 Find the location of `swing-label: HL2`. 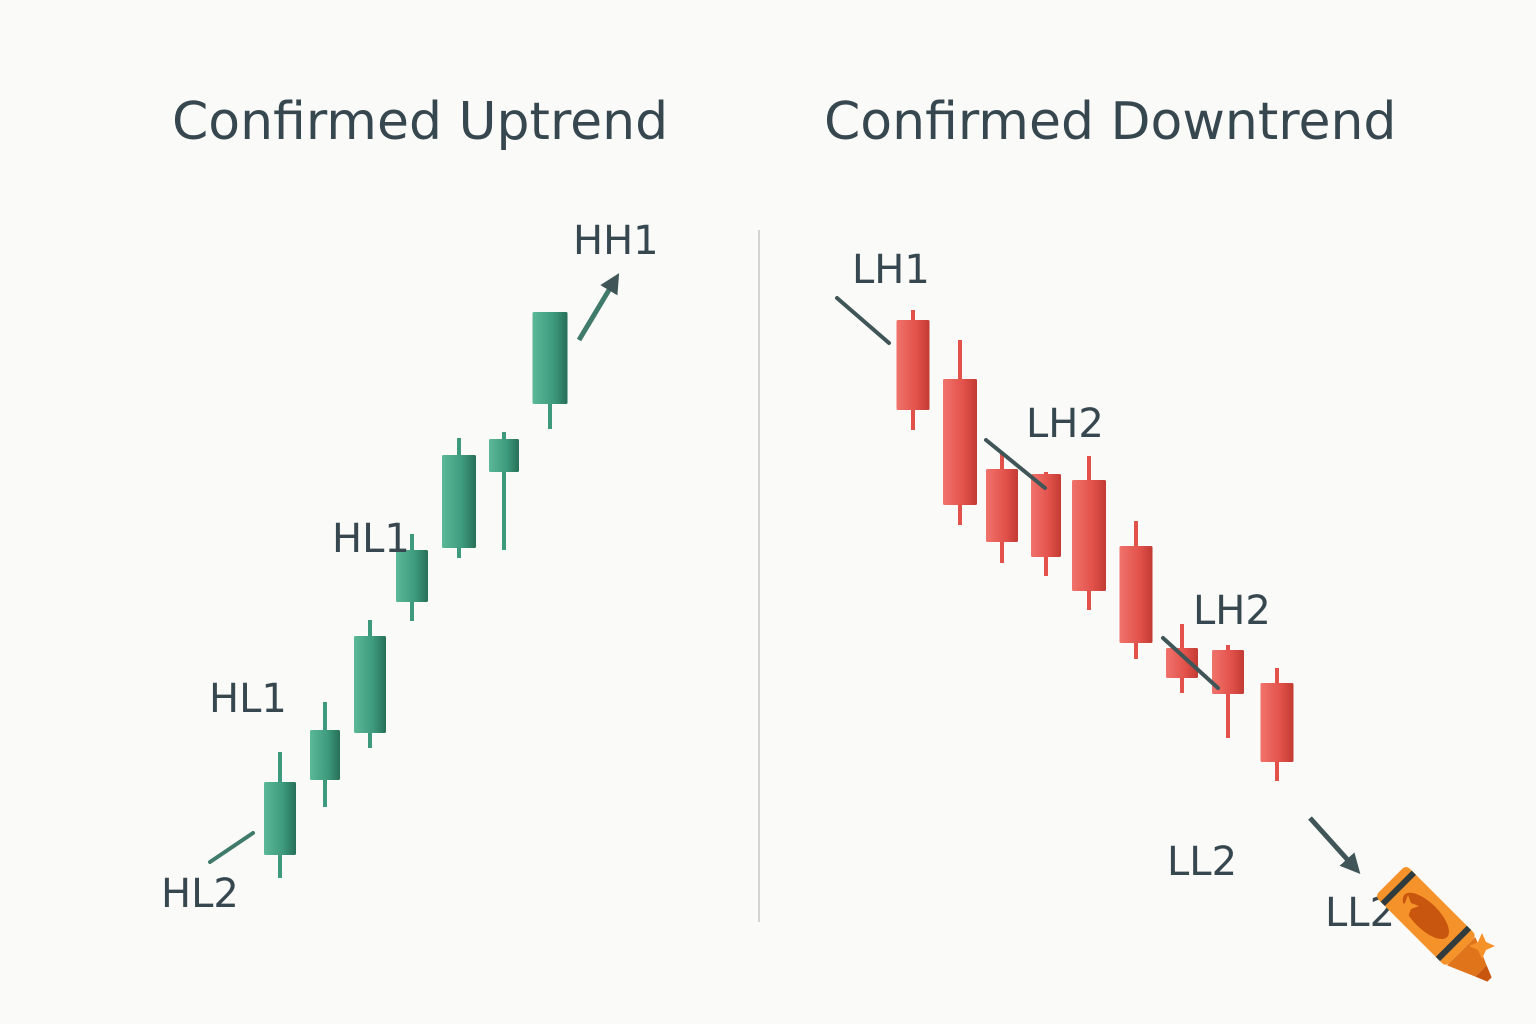

swing-label: HL2 is located at coordinates (200, 894).